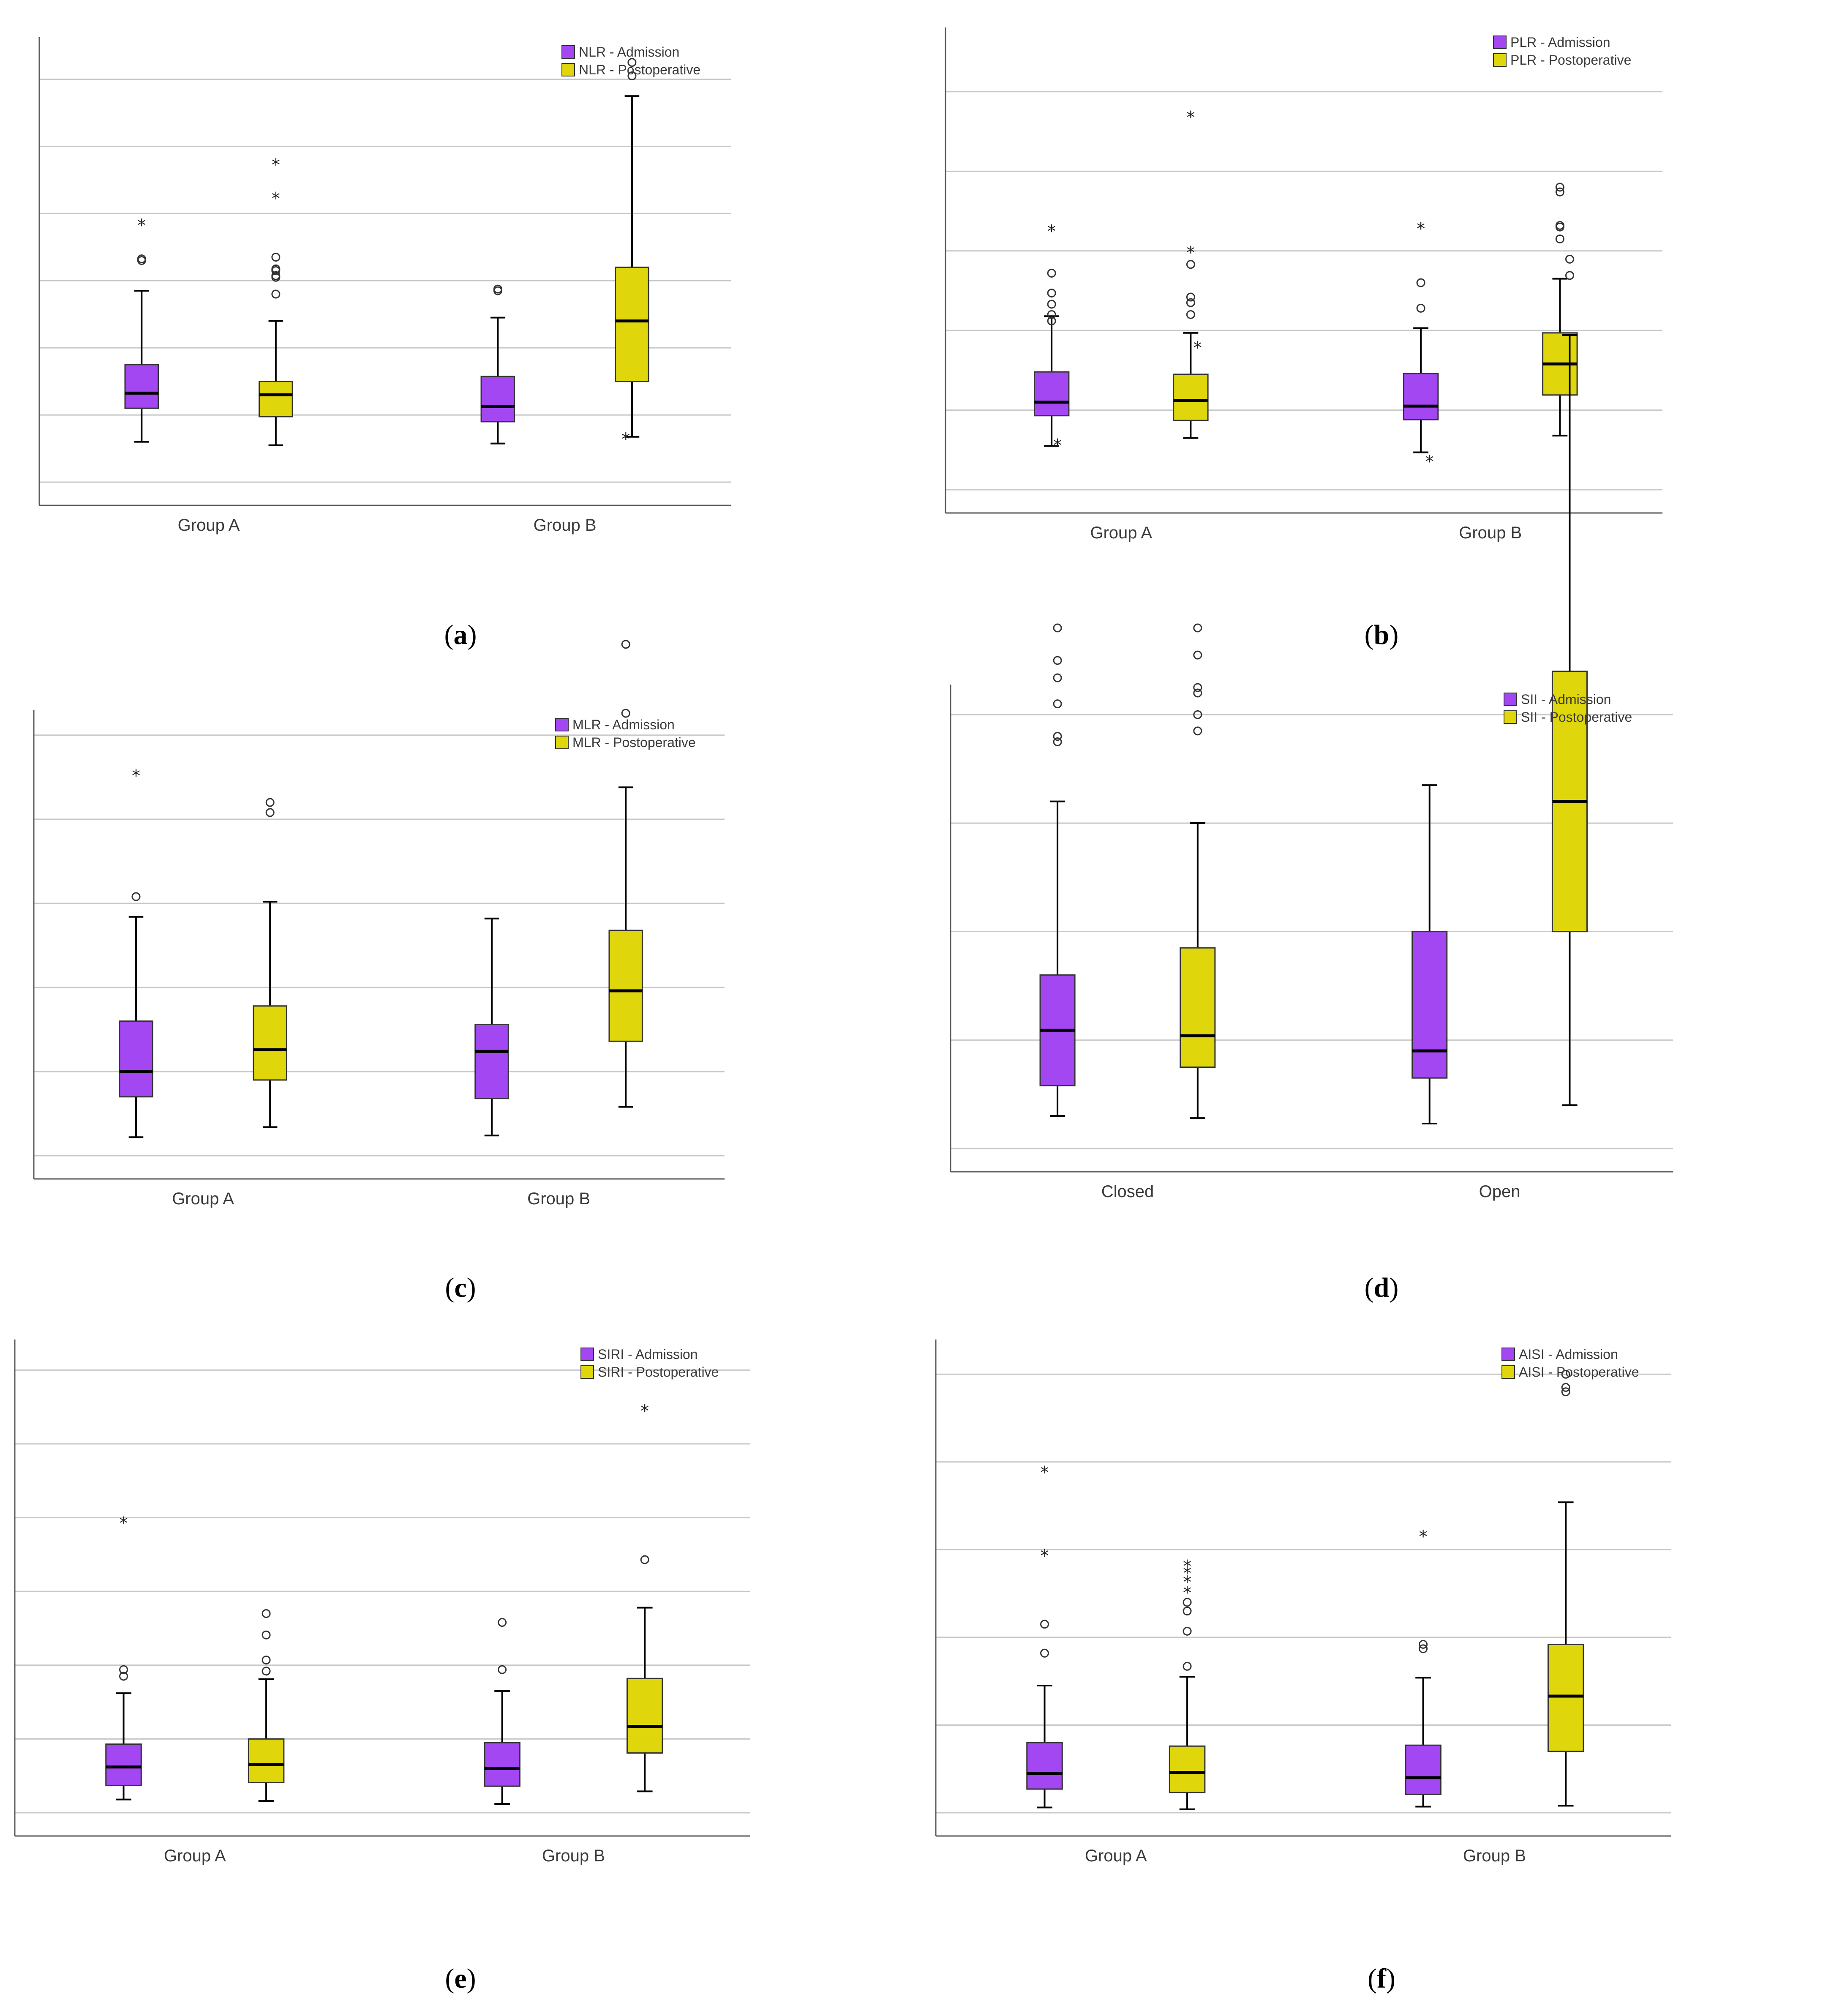  Describe the element at coordinates (1576, 717) in the screenshot. I see `legend-label: SII - Postoperative` at that location.